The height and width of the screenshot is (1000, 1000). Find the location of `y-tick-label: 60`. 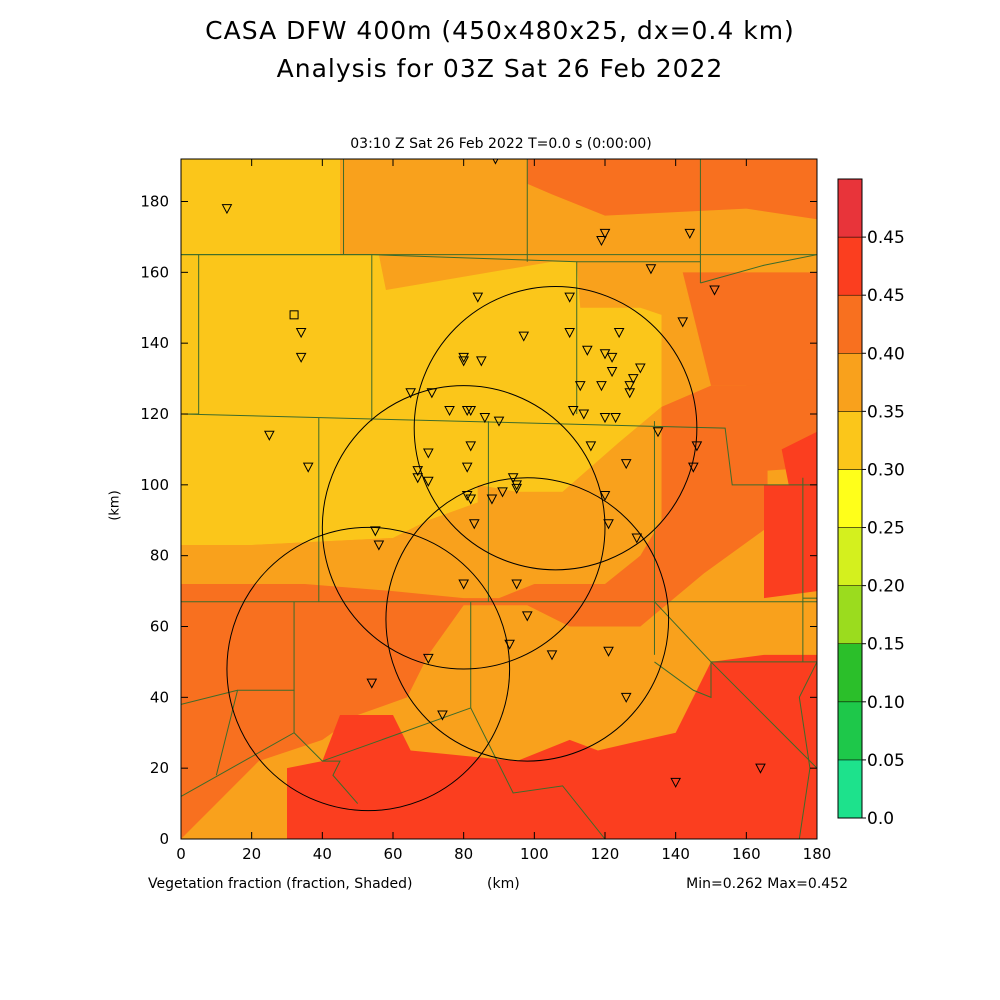

y-tick-label: 60 is located at coordinates (159, 627).